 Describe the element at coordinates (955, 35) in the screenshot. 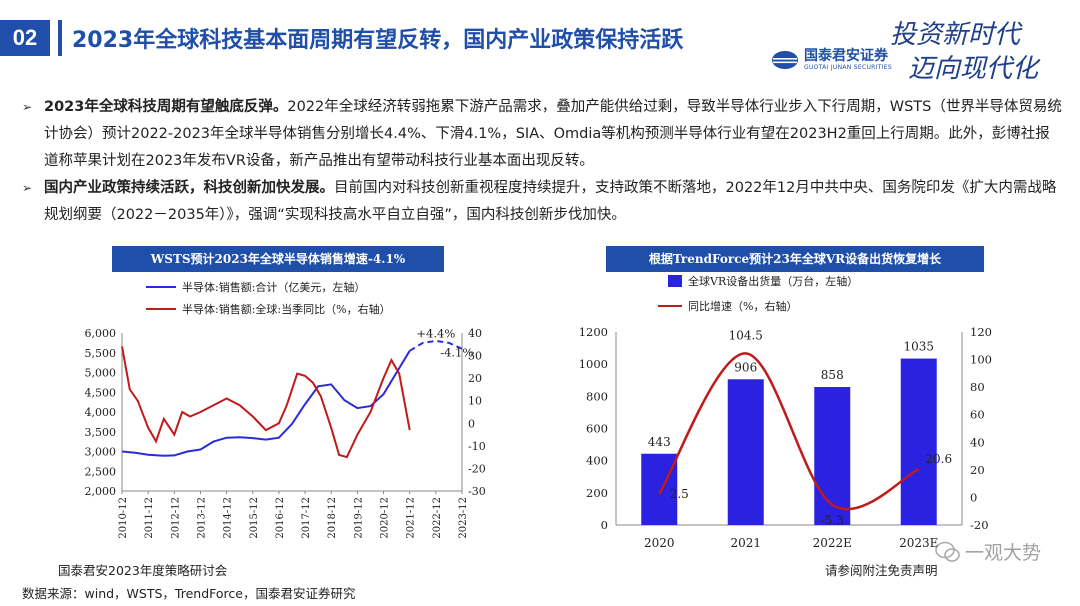

I see `slogan-line-1: 投资新时代` at that location.